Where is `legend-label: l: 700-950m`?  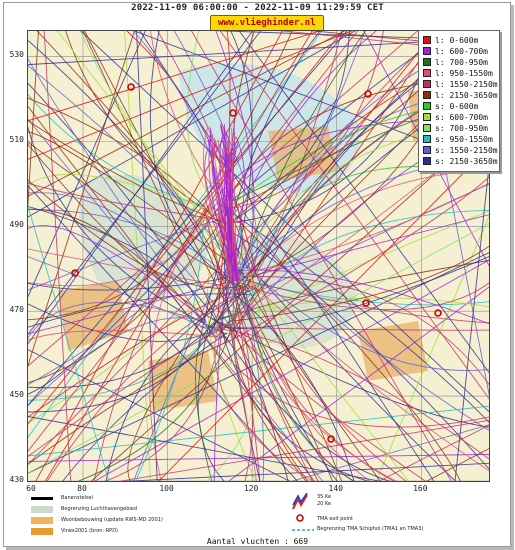
legend-label: l: 700-950m is located at coordinates (461, 62).